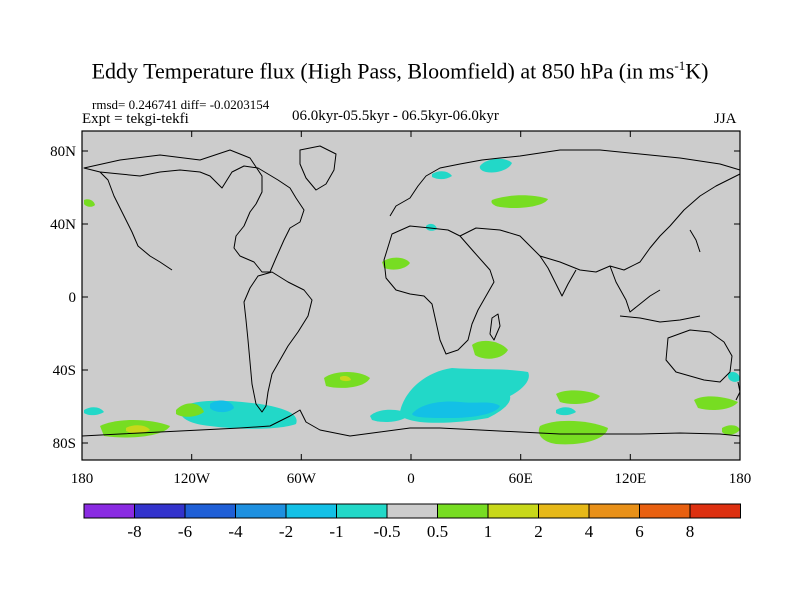 This screenshot has height=600, width=800. Describe the element at coordinates (734, 377) in the screenshot. I see `patch-au-cyan` at that location.